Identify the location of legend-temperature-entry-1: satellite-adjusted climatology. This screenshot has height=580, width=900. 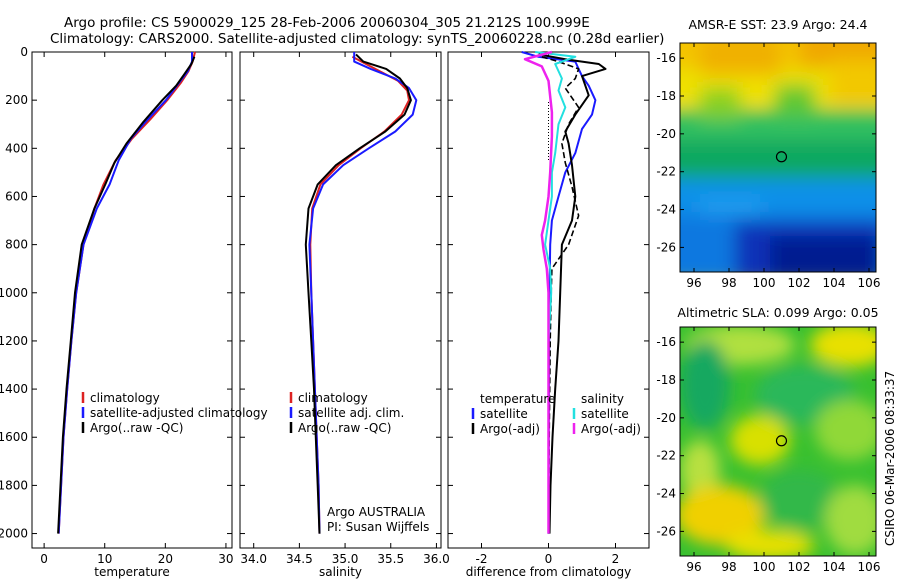
(179, 413).